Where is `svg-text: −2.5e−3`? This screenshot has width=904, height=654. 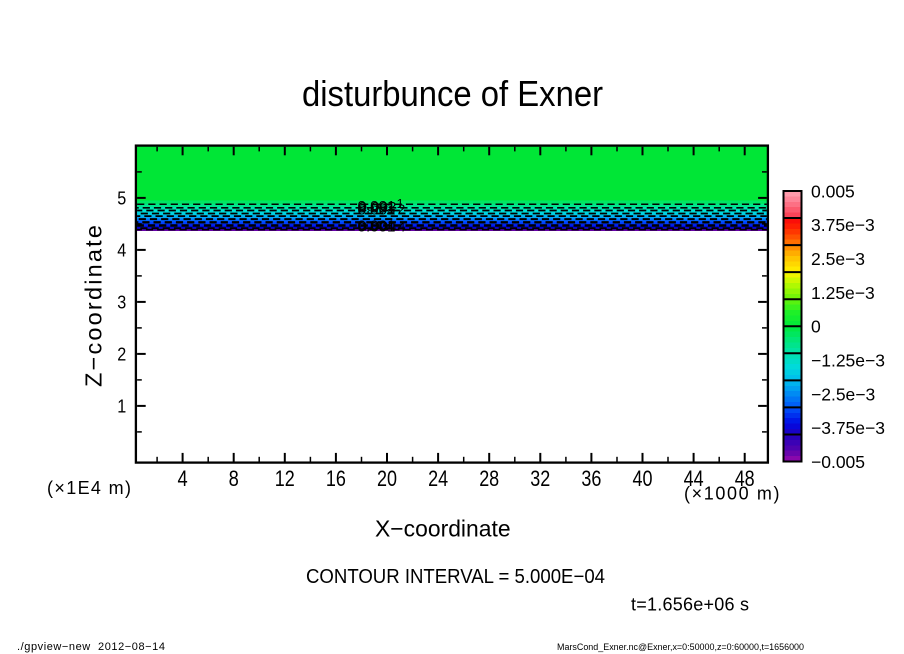 svg-text: −2.5e−3 is located at coordinates (843, 394).